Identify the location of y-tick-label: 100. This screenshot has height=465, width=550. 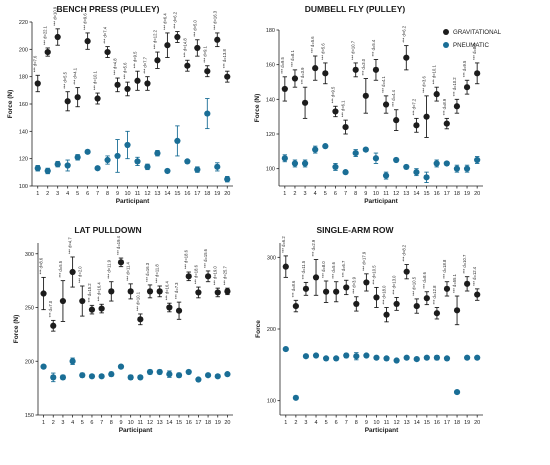
(271, 402).